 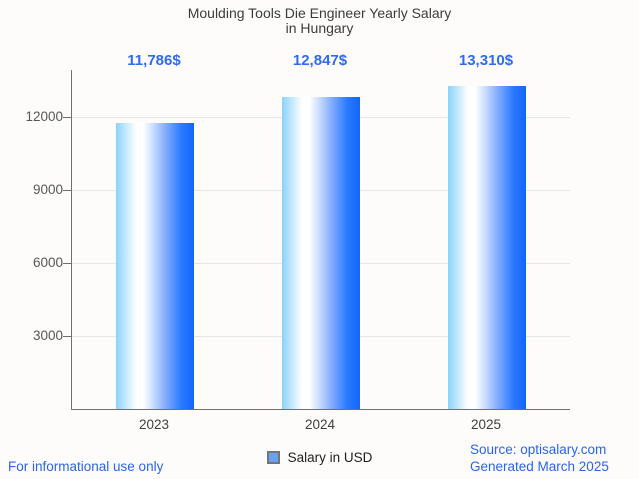 I want to click on y-axis-label: 3000, so click(x=47, y=336).